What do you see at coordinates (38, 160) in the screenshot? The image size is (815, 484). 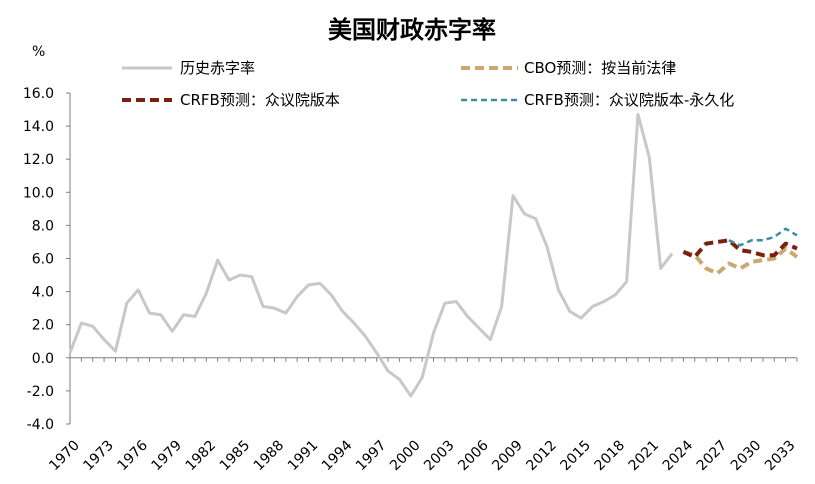 I see `y-tick-label: 12.0` at bounding box center [38, 160].